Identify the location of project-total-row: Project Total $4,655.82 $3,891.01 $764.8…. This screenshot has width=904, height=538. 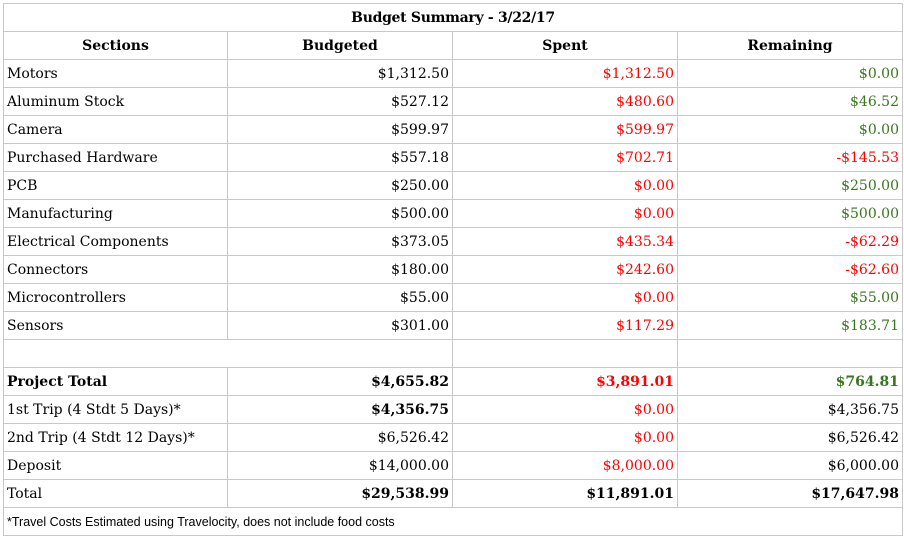
(453, 381).